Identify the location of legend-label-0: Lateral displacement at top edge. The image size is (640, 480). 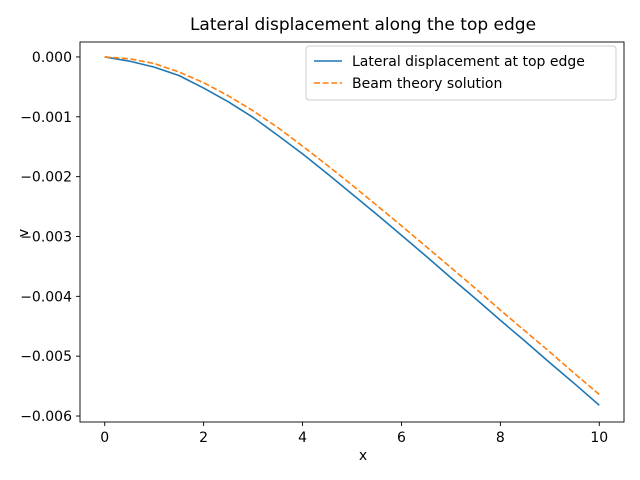
(468, 62).